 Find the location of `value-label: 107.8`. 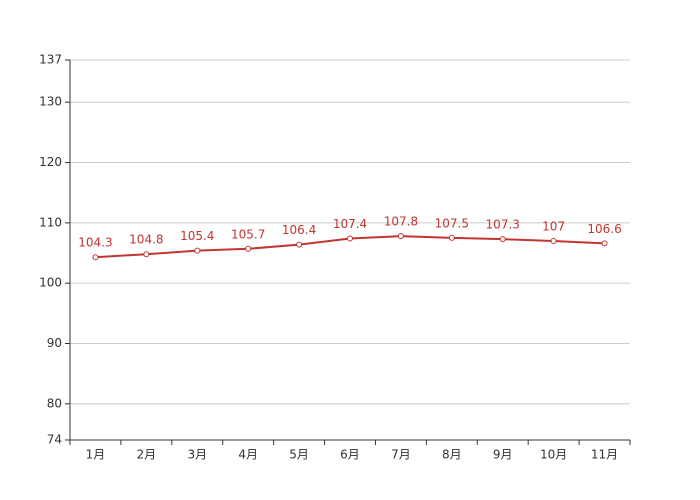

value-label: 107.8 is located at coordinates (401, 222).